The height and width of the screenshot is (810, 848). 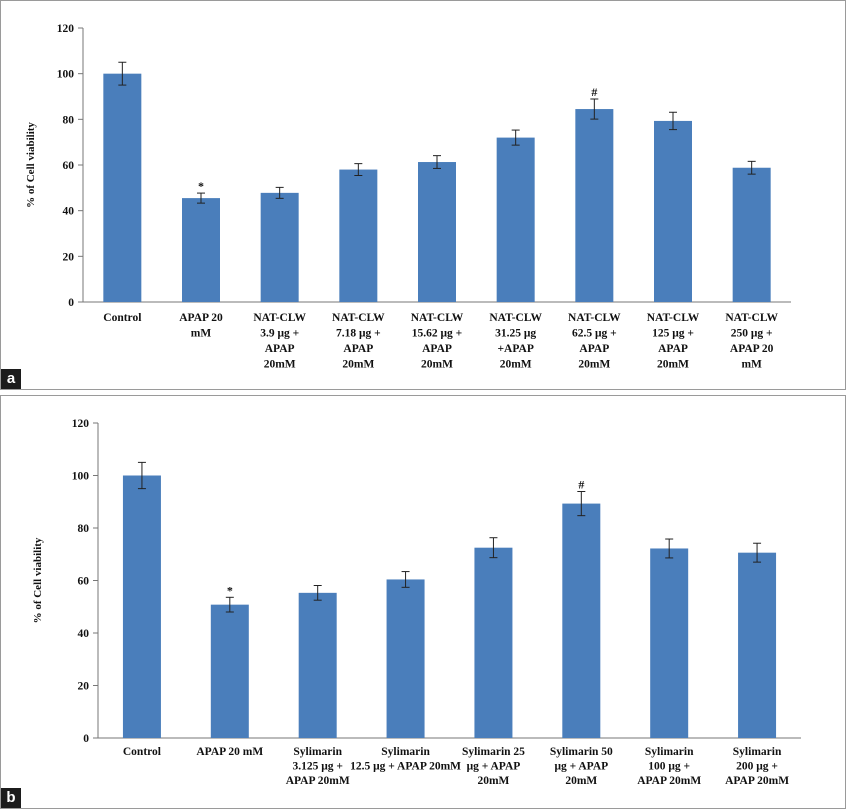 I want to click on category-label: Sylimarin 12.5 μg + APAP 20mM, so click(x=405, y=759).